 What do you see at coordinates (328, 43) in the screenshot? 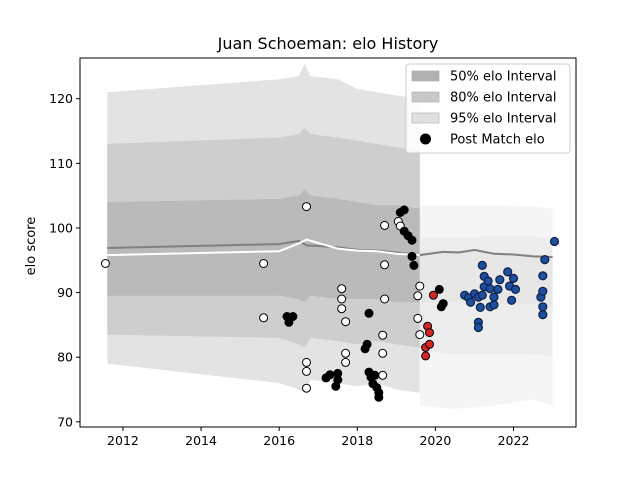
I see `chart-title: Juan Schoeman: elo History` at bounding box center [328, 43].